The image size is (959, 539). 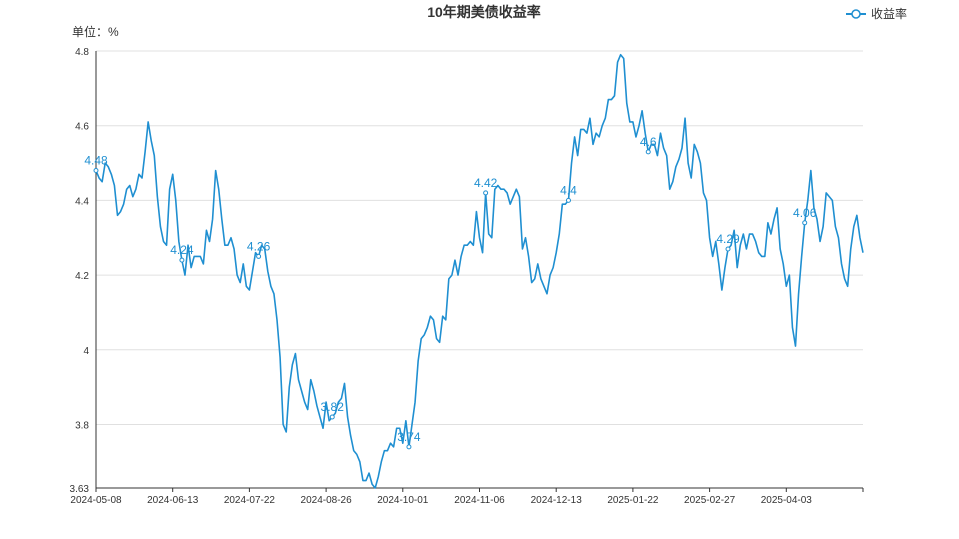 I want to click on x-tick-label: 2024-08-26, so click(x=327, y=500).